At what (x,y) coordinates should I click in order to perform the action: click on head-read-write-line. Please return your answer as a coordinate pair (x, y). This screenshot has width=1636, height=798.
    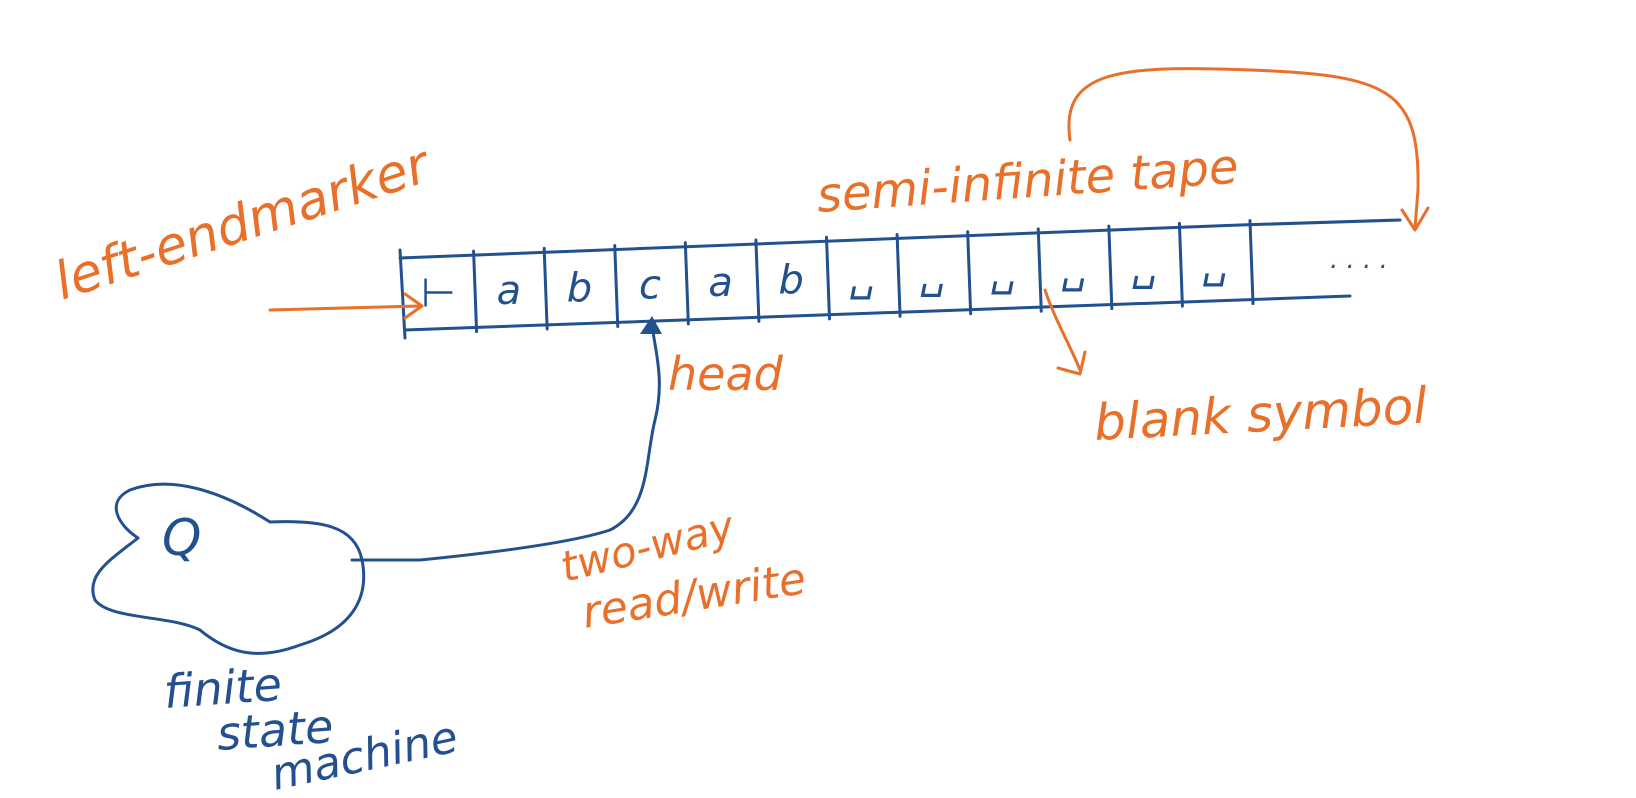
    Looking at the image, I should click on (505, 442).